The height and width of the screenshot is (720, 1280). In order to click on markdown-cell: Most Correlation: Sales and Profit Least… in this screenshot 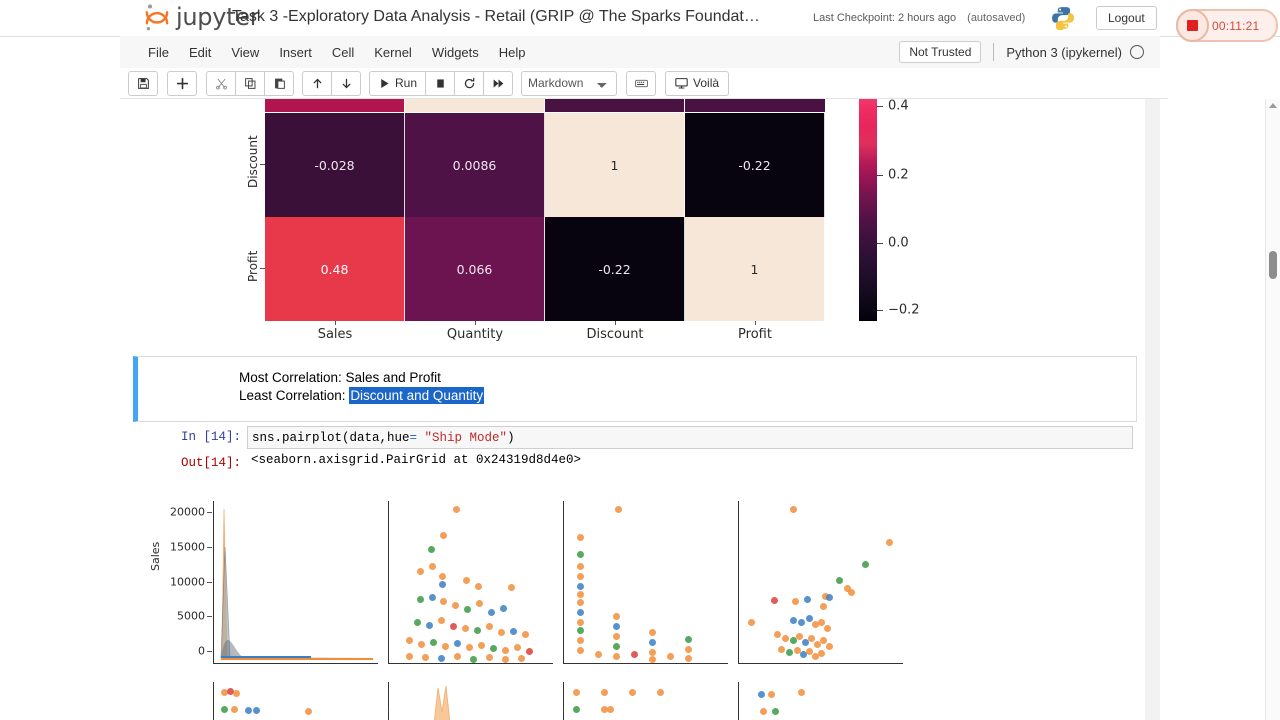, I will do `click(635, 389)`.